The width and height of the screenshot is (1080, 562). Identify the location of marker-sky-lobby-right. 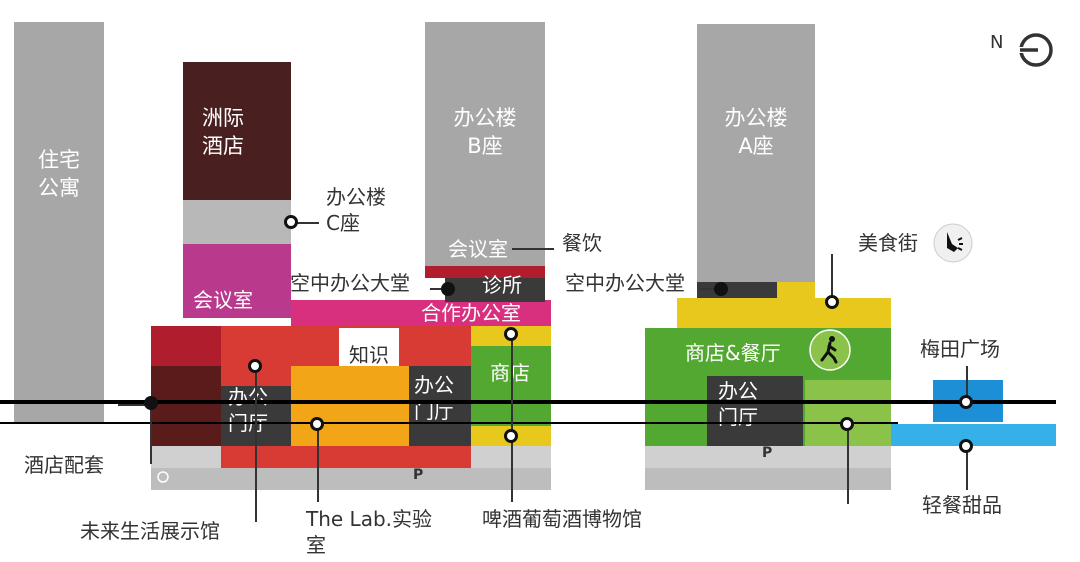
(721, 289).